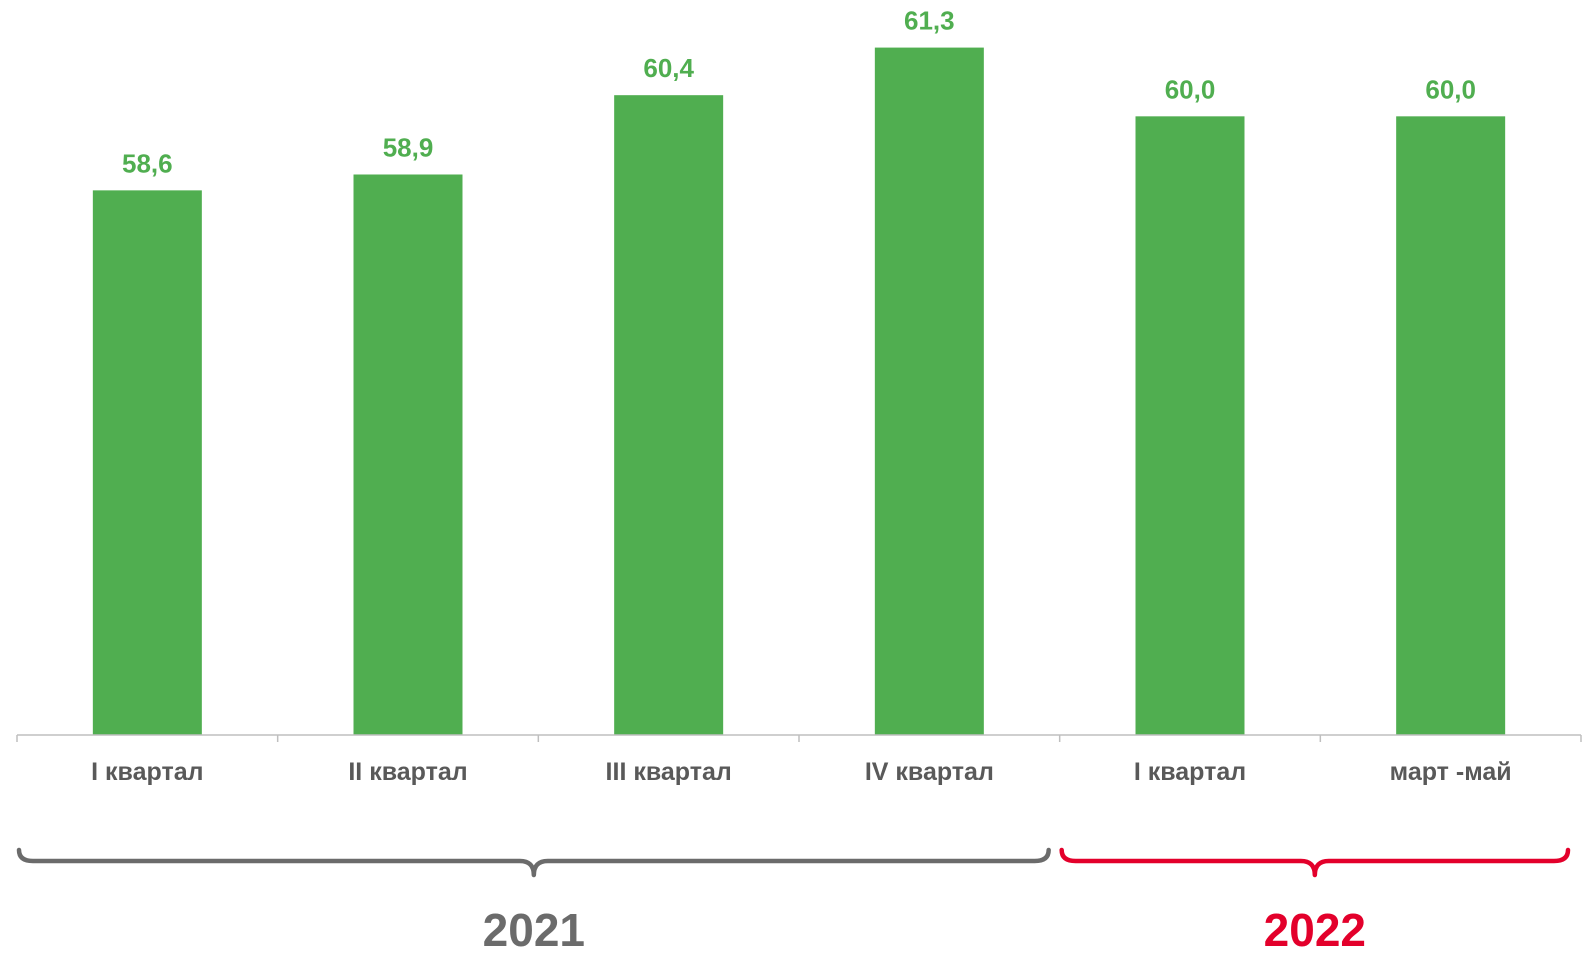  I want to click on bar-value-label: 58,6, so click(147, 163).